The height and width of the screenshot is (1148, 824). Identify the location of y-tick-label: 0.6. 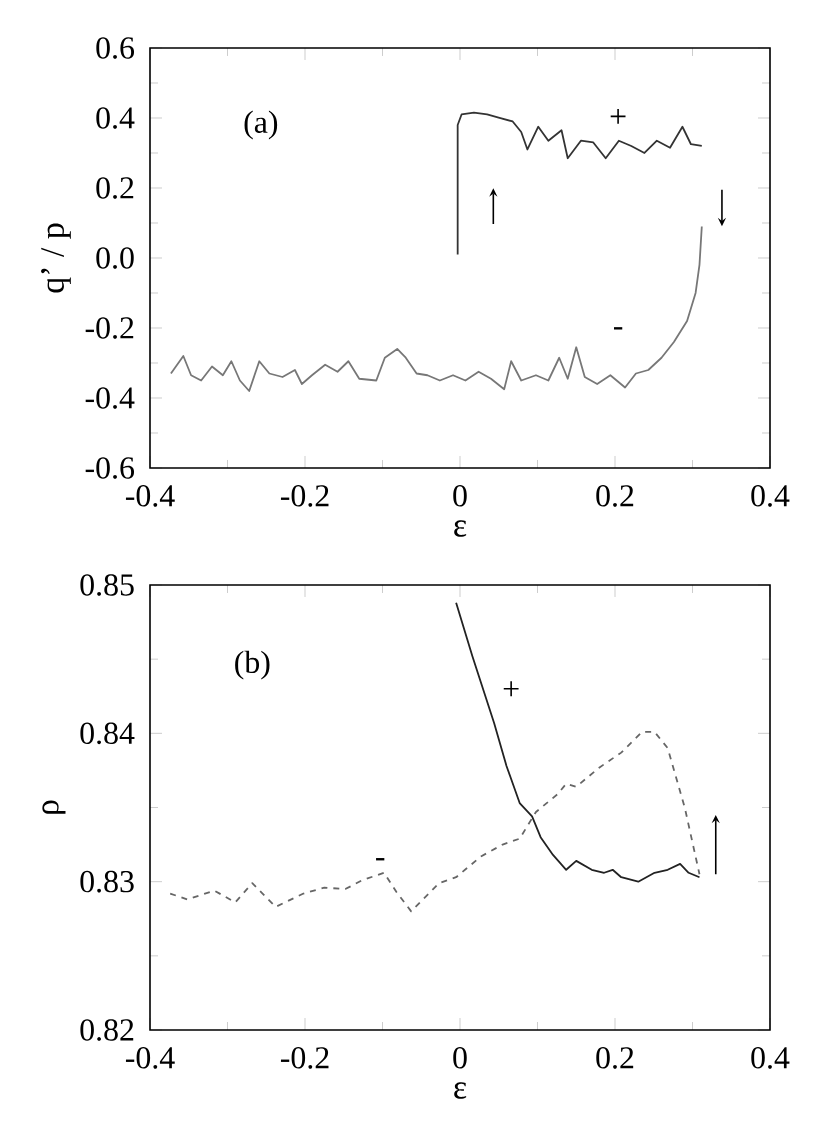
(115, 48).